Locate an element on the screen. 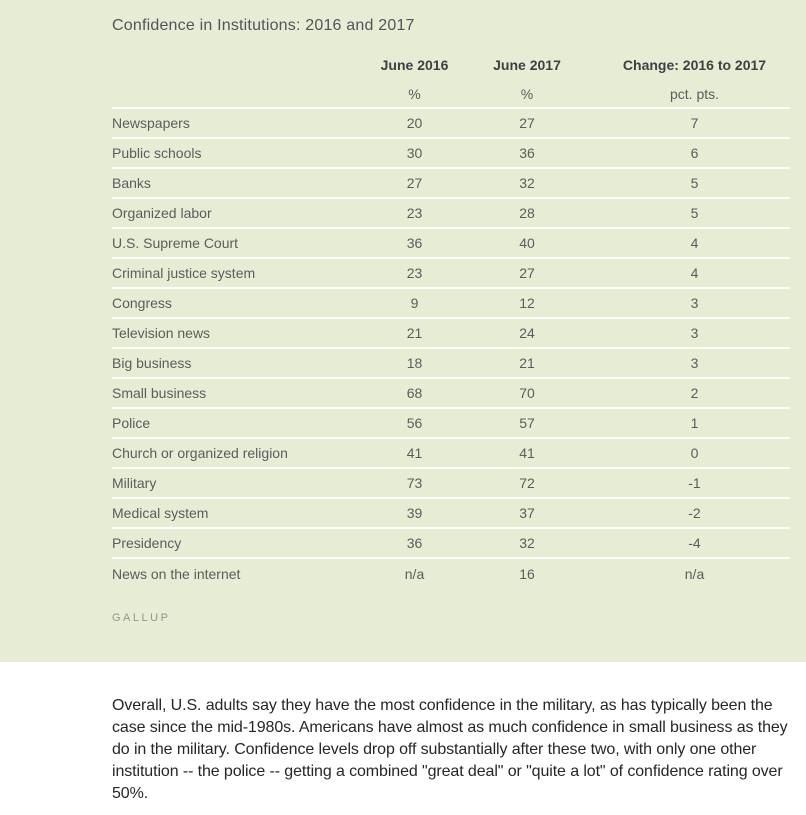 Image resolution: width=806 pixels, height=815 pixels. cell-june-2016: 9 is located at coordinates (414, 302).